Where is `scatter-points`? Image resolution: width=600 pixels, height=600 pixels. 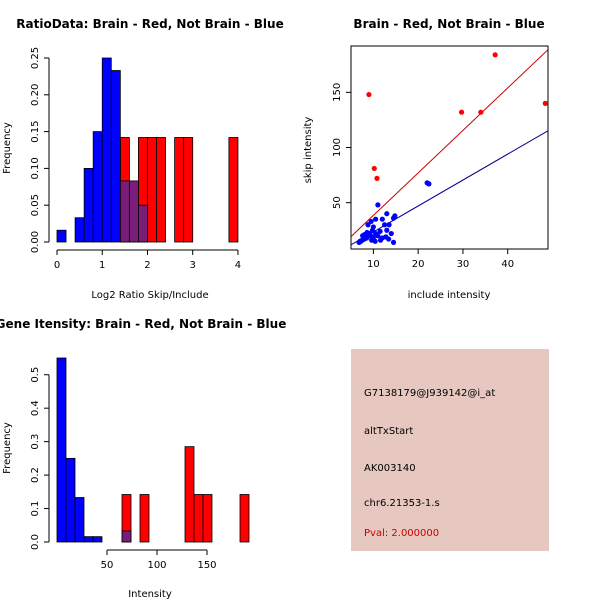 scatter-points is located at coordinates (452, 148).